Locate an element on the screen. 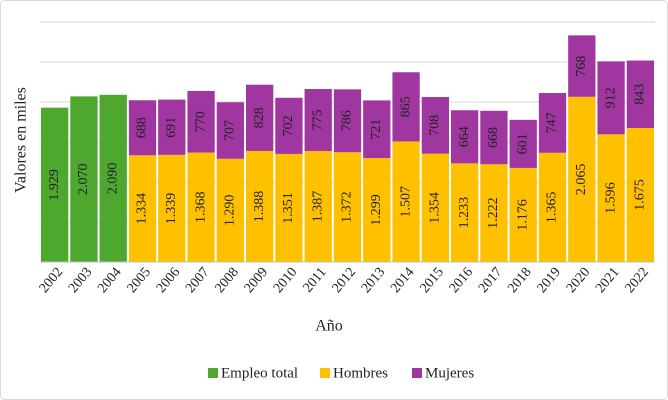 This screenshot has height=400, width=668. value-label: 721 is located at coordinates (376, 129).